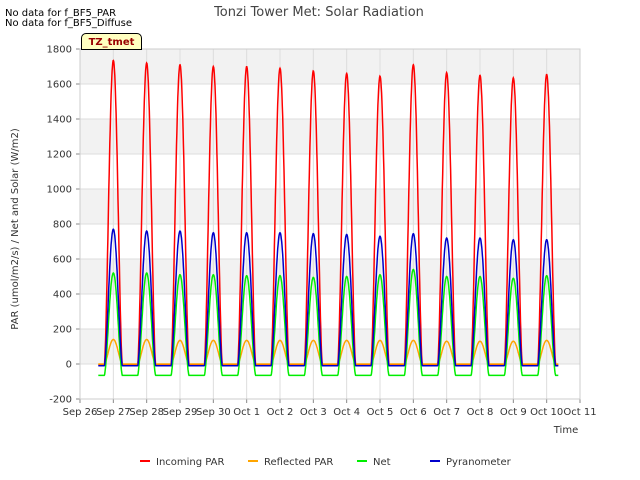 This screenshot has width=640, height=480. What do you see at coordinates (413, 412) in the screenshot?
I see `x-tick-label: Oct 6` at bounding box center [413, 412].